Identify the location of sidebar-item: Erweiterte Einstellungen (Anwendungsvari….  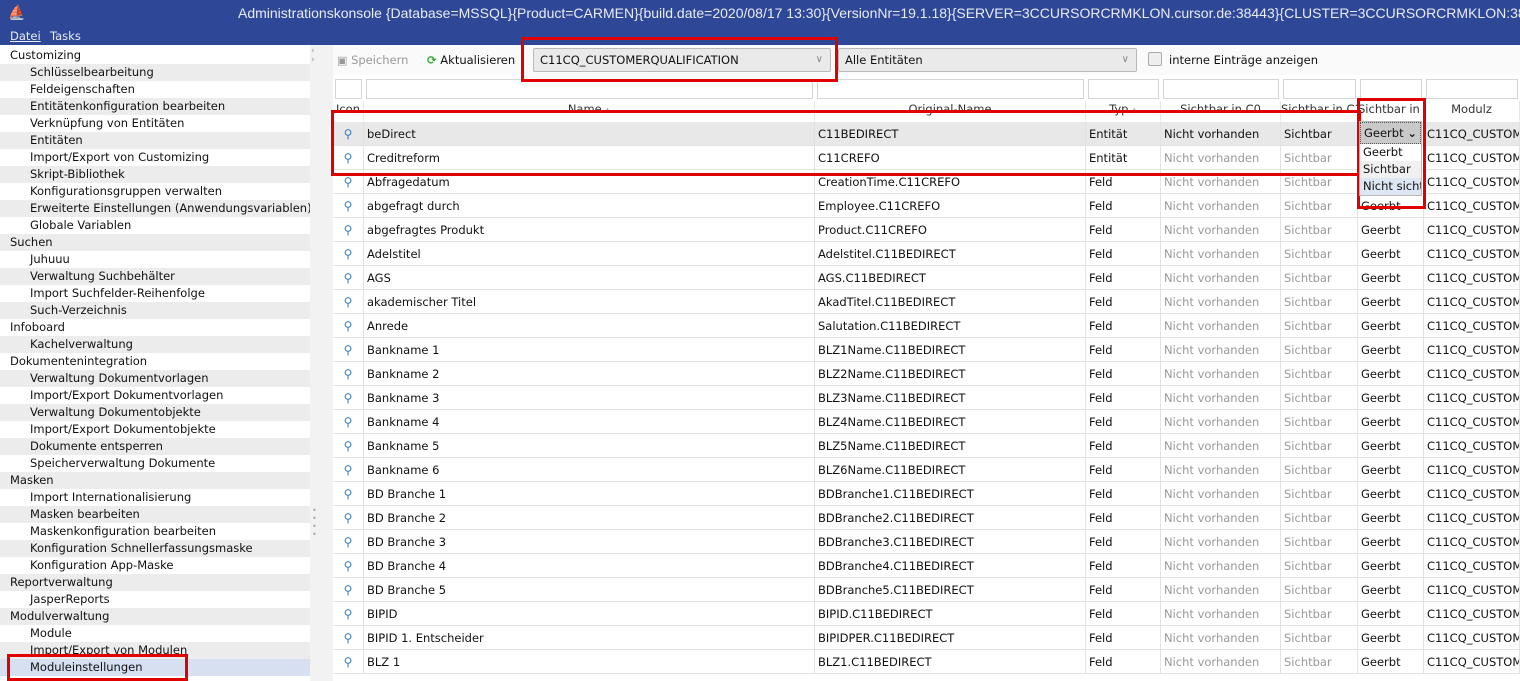
(156, 208).